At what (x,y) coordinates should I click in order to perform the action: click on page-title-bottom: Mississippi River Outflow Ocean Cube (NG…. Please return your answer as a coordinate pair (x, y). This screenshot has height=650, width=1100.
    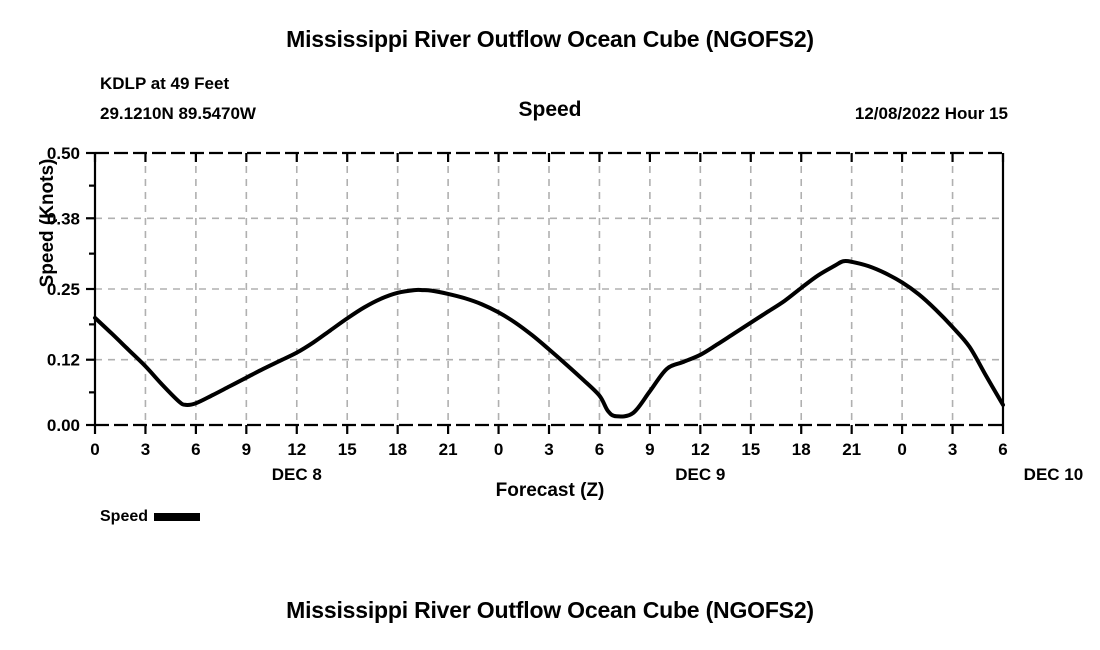
    Looking at the image, I should click on (550, 610).